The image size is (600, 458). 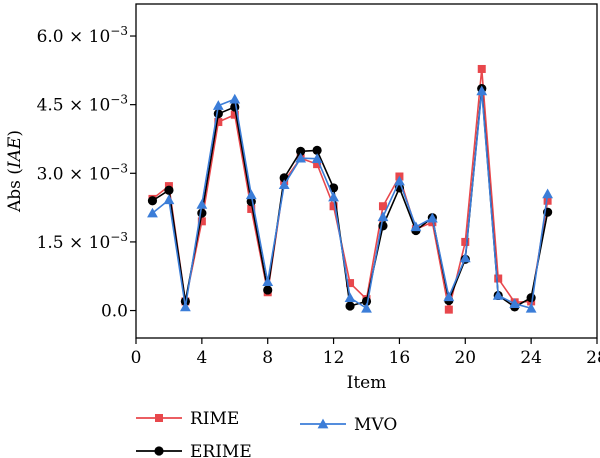 I want to click on x-tick-label: 0, so click(x=136, y=358).